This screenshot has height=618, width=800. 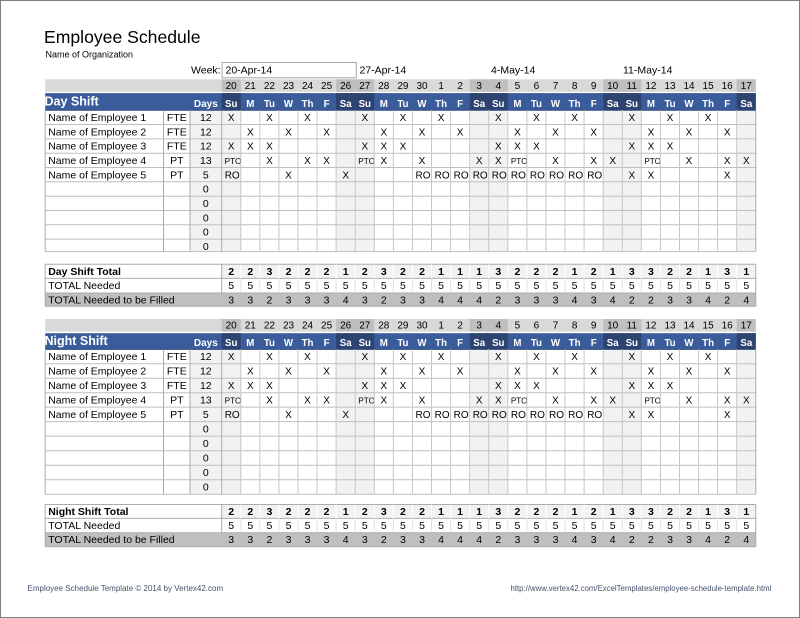 I want to click on svg-text: 9, so click(x=594, y=326).